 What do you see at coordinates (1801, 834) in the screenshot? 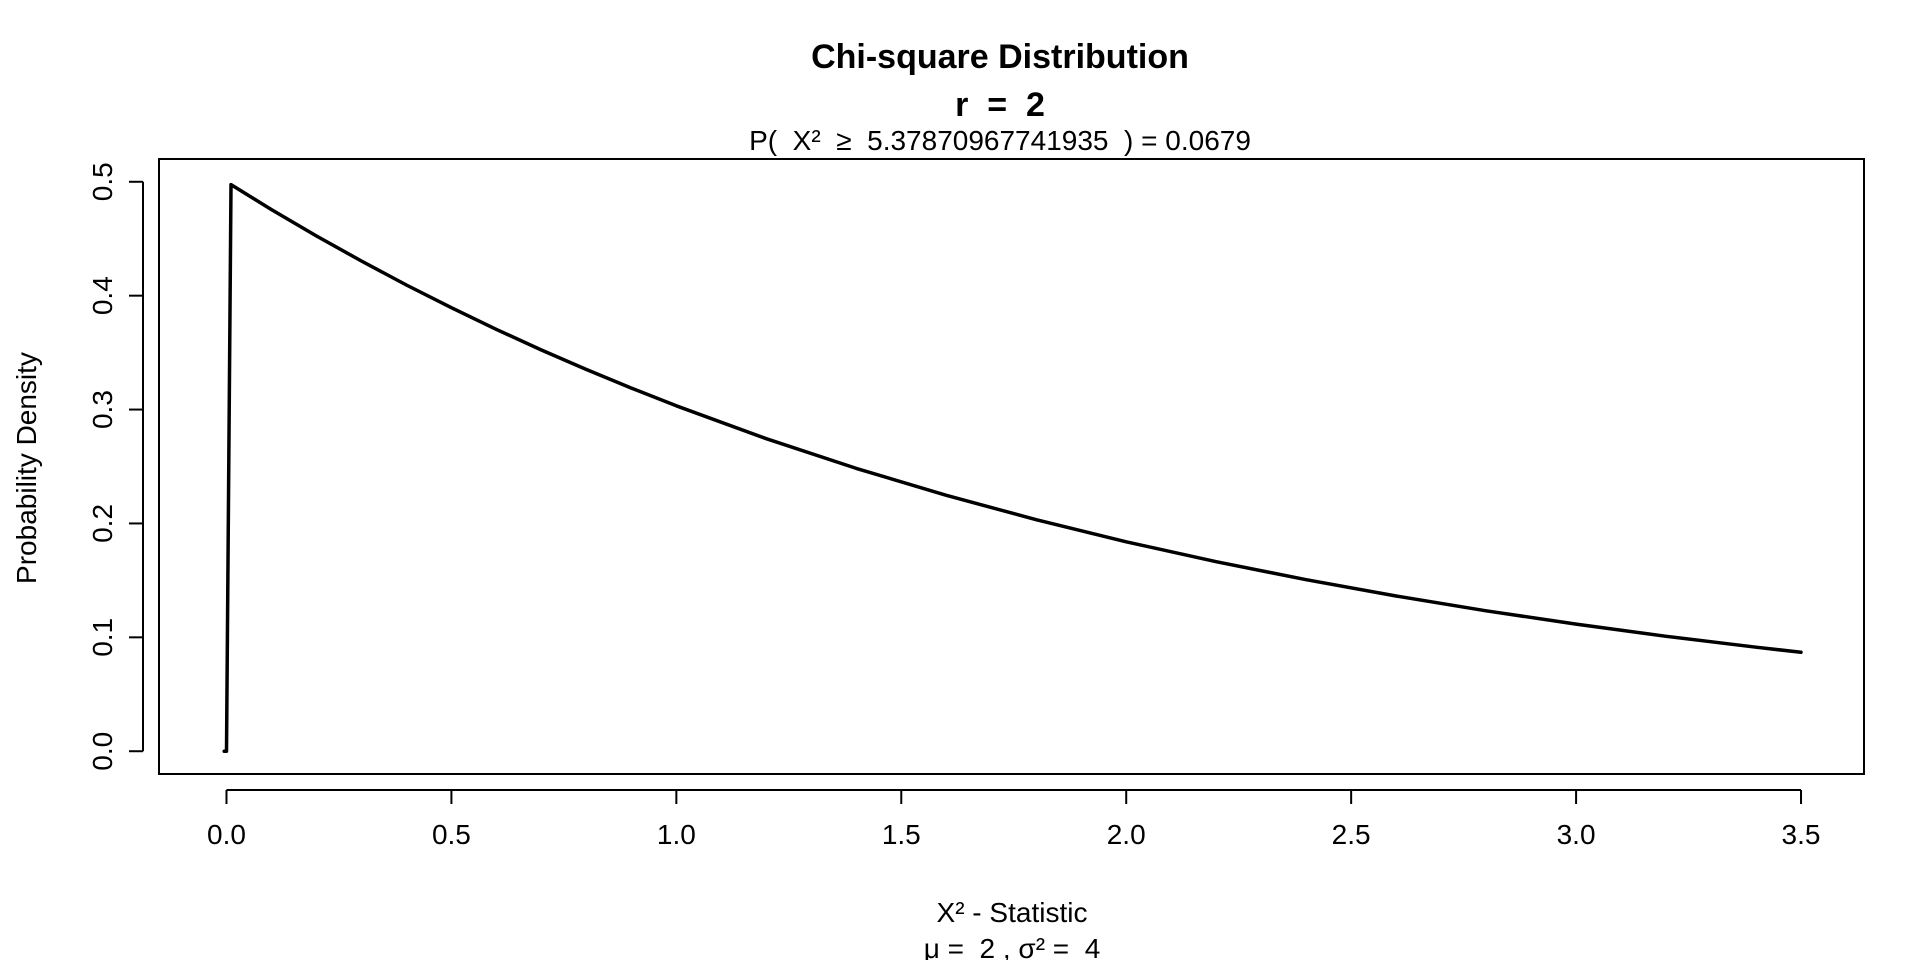
I see `x-tick-label: 3.5` at bounding box center [1801, 834].